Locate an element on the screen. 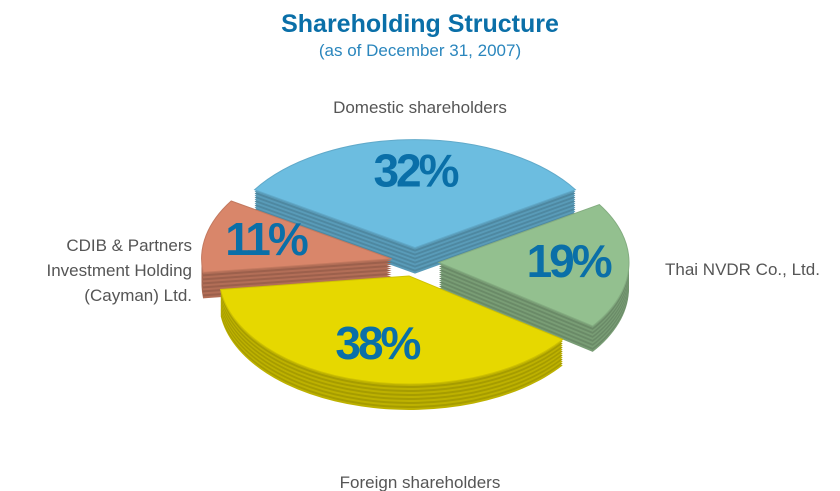  category-label: Domestic shareholders is located at coordinates (420, 107).